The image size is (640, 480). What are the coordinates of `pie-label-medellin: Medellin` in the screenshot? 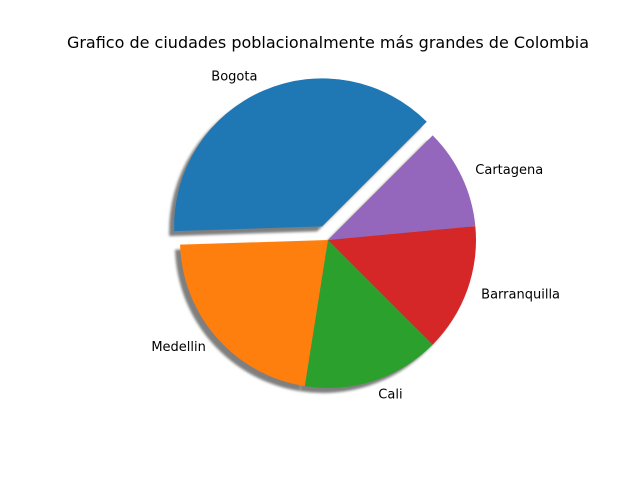 It's located at (178, 347).